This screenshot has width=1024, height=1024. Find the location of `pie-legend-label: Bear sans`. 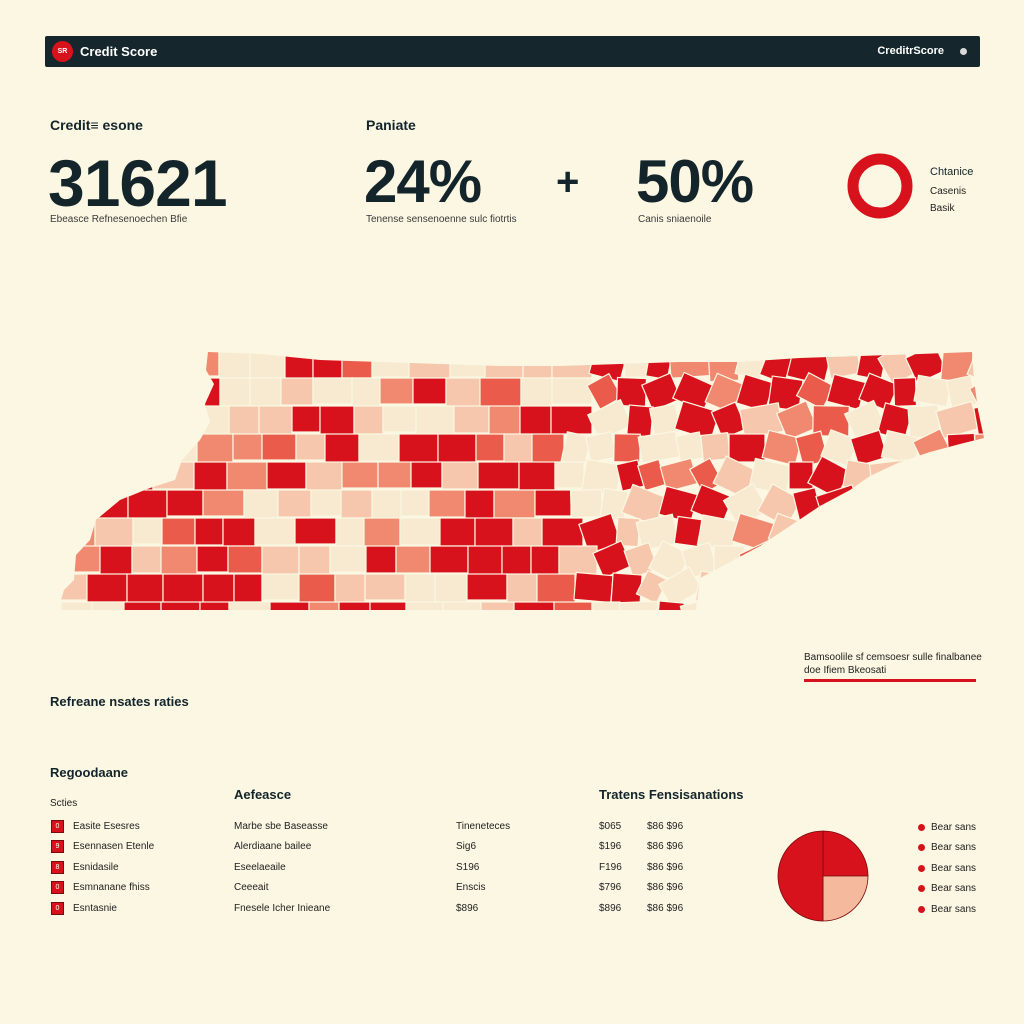

pie-legend-label: Bear sans is located at coordinates (954, 827).